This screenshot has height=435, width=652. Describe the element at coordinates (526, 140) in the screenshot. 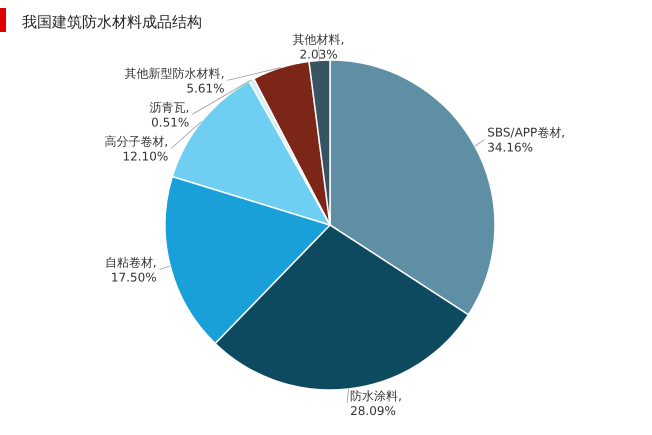

I see `slice-label: SBS/APP卷材, 34.16%` at that location.